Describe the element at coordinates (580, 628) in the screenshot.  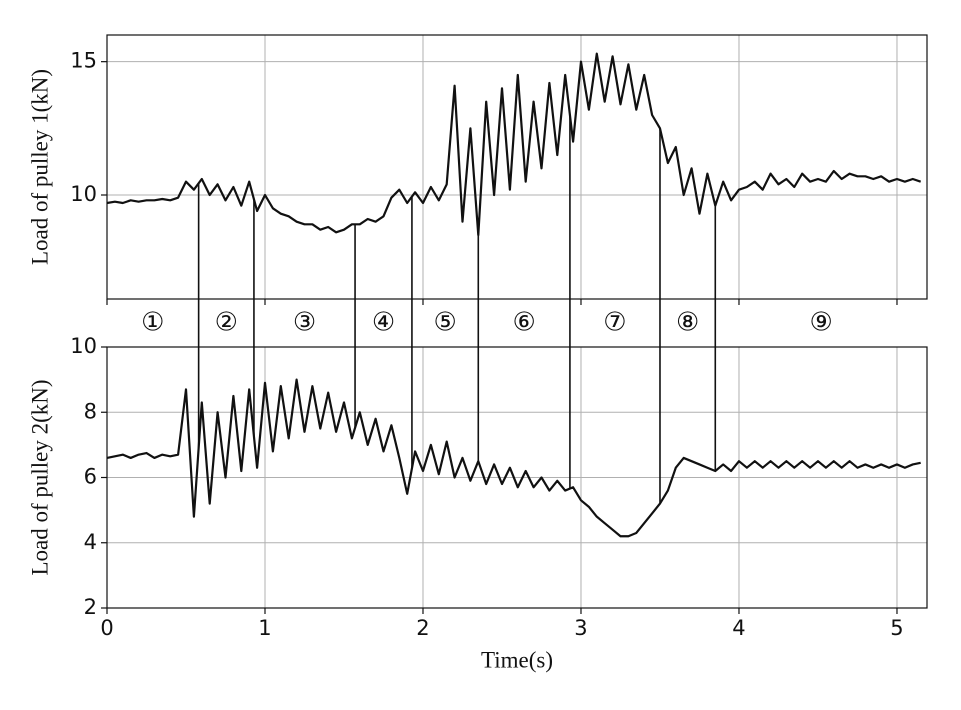
I see `x-tick-label: 3` at that location.